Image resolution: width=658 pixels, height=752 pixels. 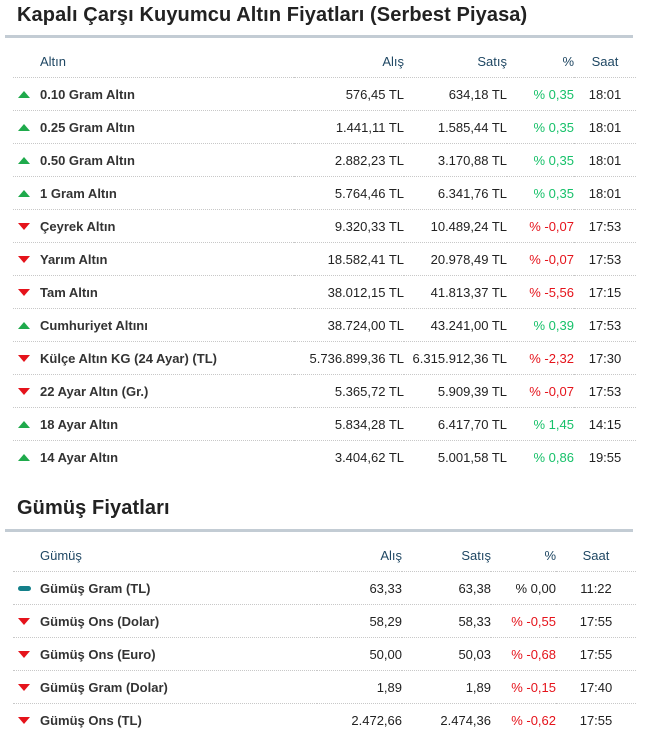 I want to click on item-name: 0.50 Gram Altın, so click(x=153, y=160).